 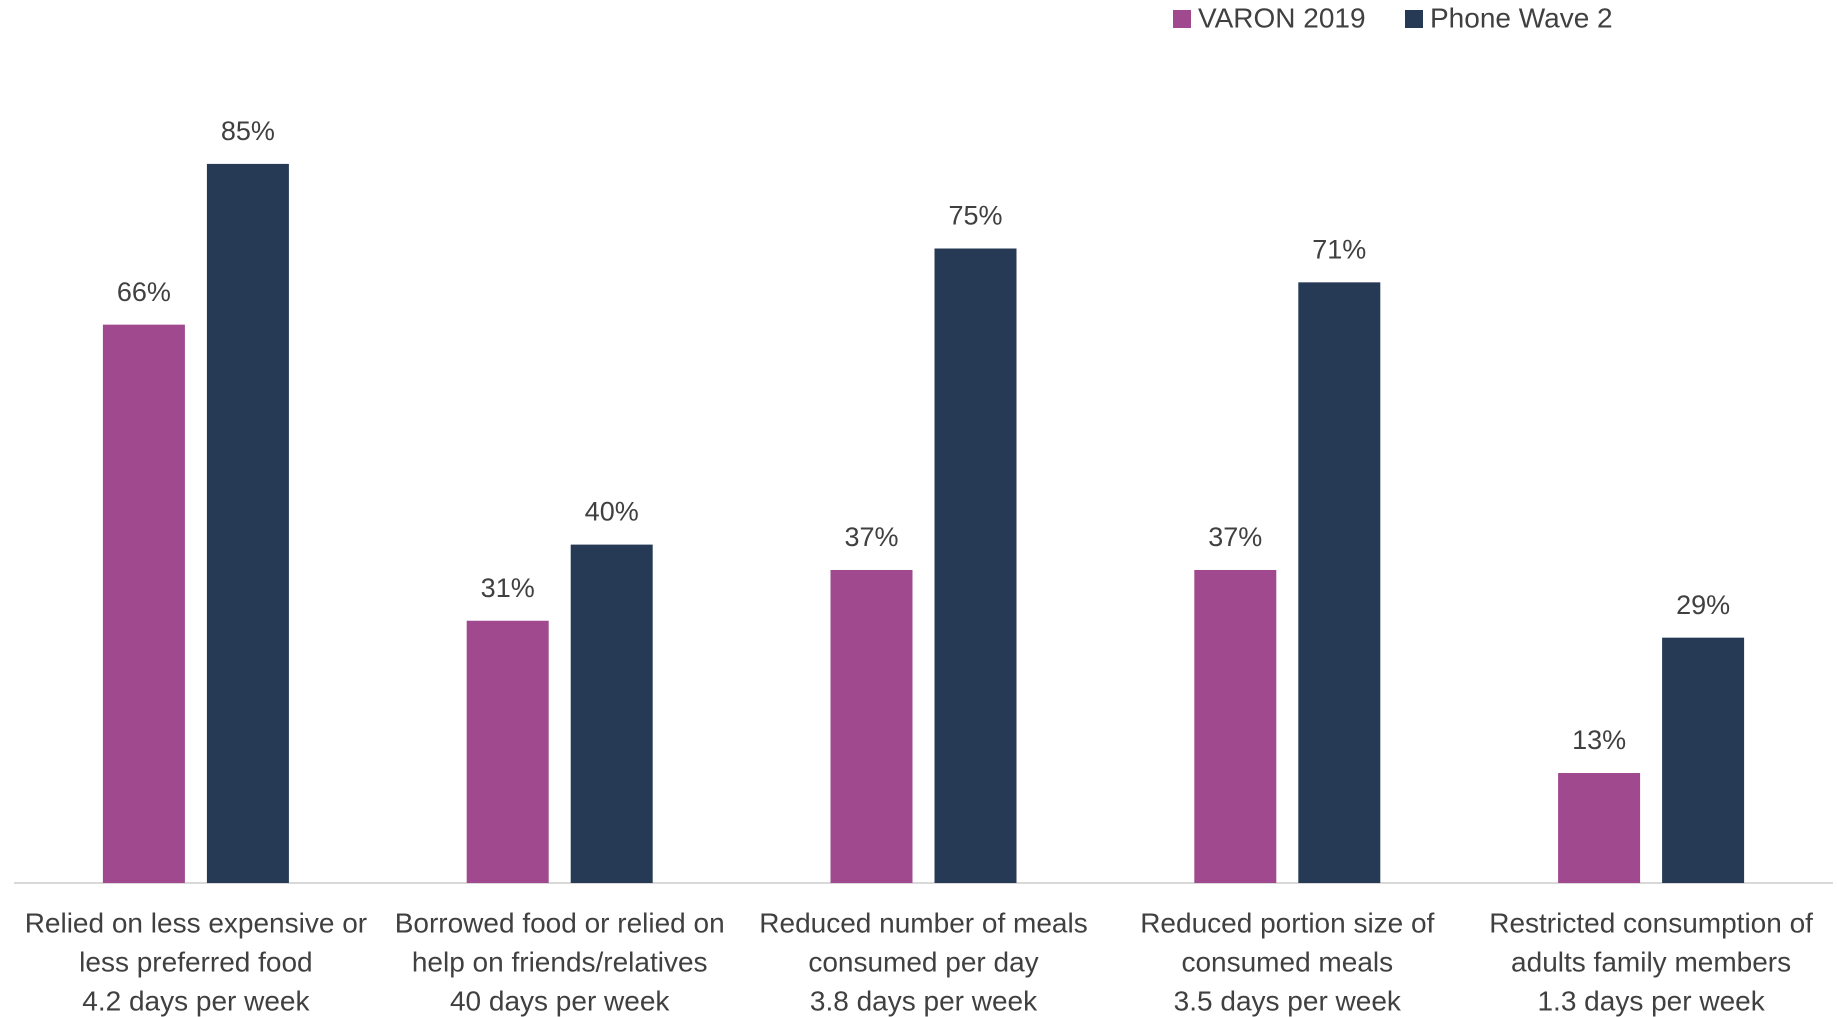 I want to click on x-tick-label: 40 days per week, so click(x=560, y=1000).